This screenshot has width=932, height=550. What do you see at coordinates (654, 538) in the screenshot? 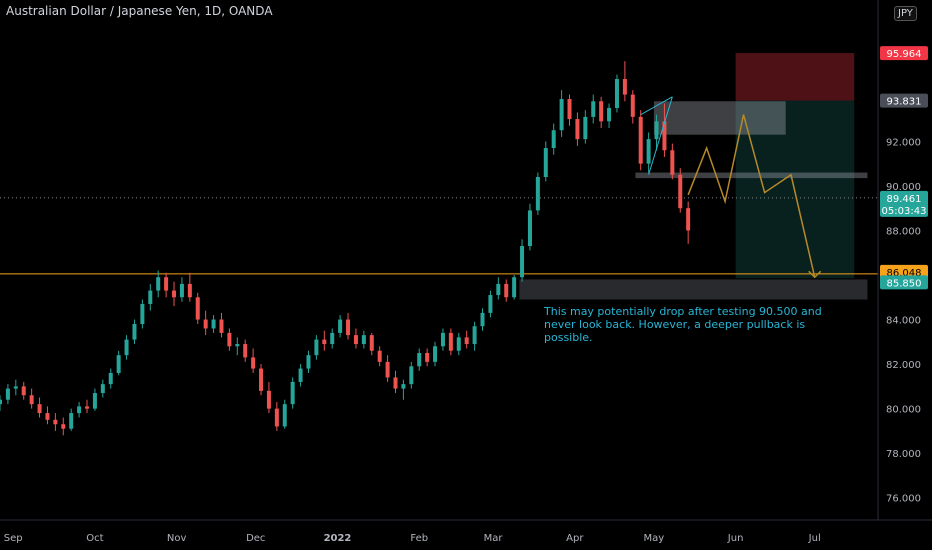
I see `x-tick-label: May` at bounding box center [654, 538].